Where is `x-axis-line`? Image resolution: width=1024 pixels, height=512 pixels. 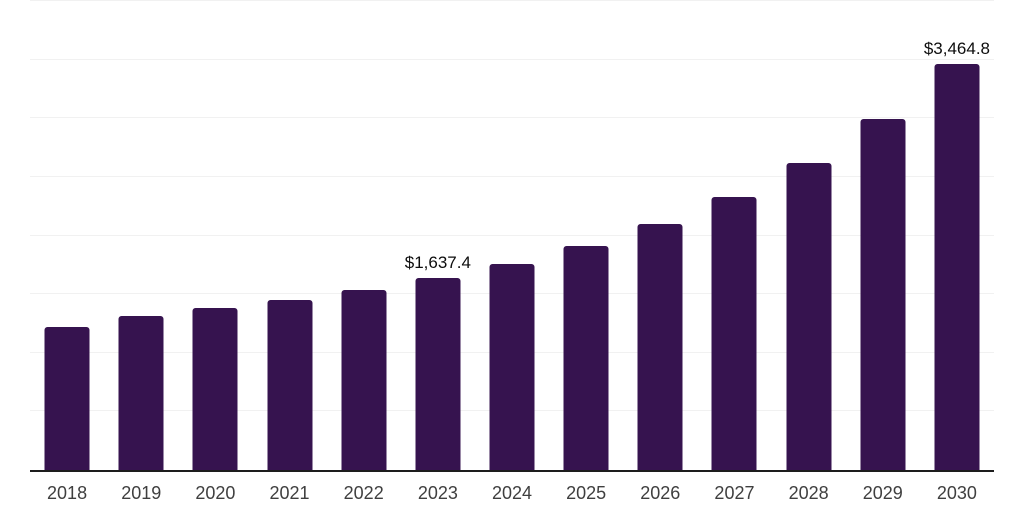
x-axis-line is located at coordinates (512, 471).